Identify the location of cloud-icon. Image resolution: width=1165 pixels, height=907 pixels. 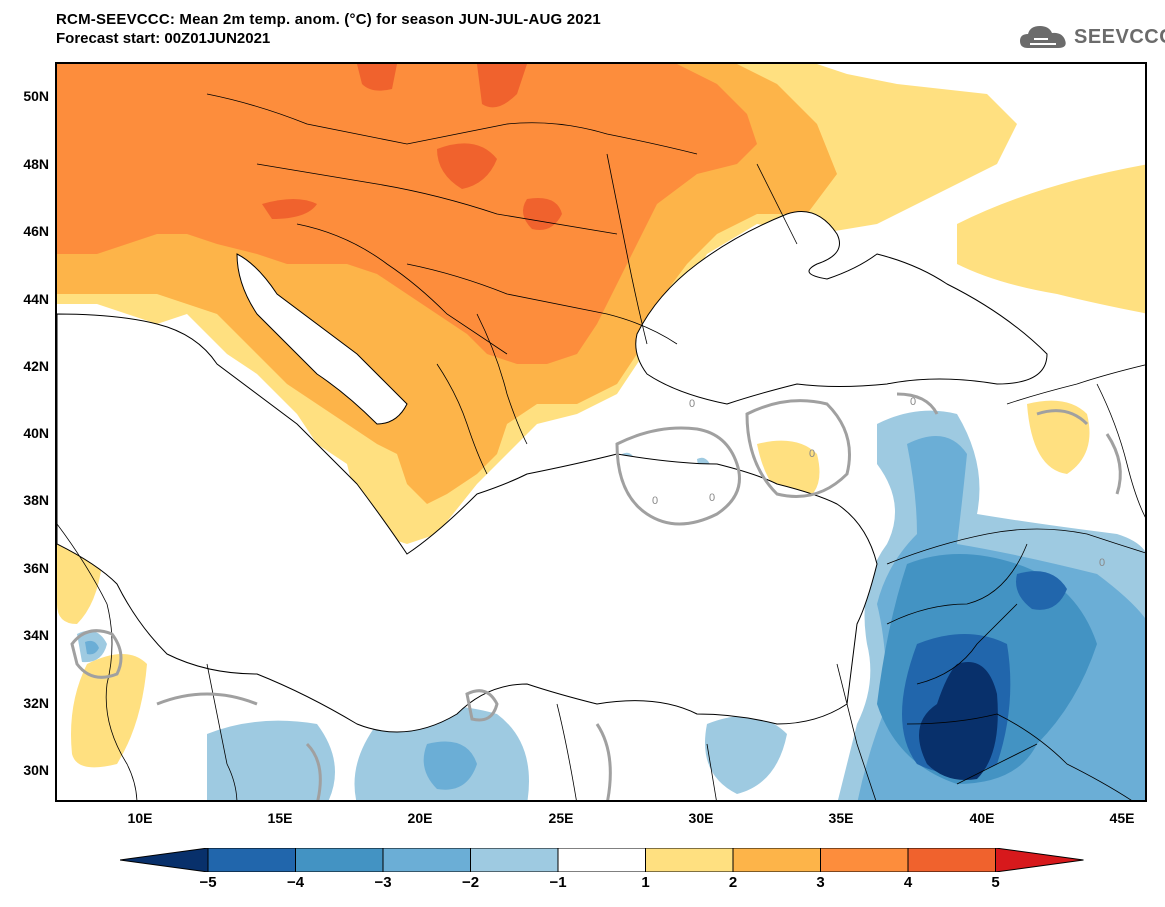
(1043, 37).